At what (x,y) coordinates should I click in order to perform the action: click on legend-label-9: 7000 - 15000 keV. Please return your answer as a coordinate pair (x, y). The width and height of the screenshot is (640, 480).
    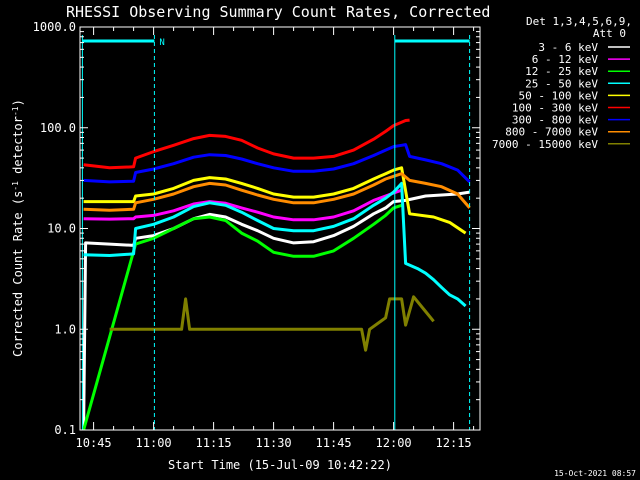
    Looking at the image, I should click on (545, 144).